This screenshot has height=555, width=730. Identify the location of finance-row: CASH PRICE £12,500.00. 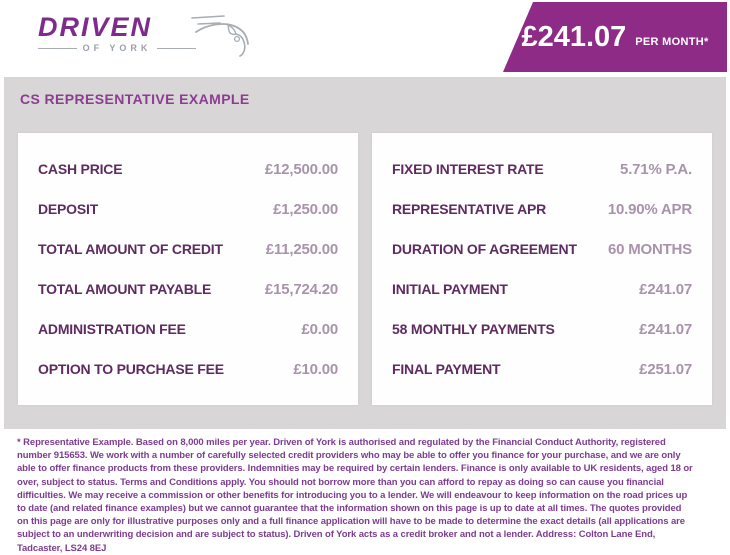
(188, 169).